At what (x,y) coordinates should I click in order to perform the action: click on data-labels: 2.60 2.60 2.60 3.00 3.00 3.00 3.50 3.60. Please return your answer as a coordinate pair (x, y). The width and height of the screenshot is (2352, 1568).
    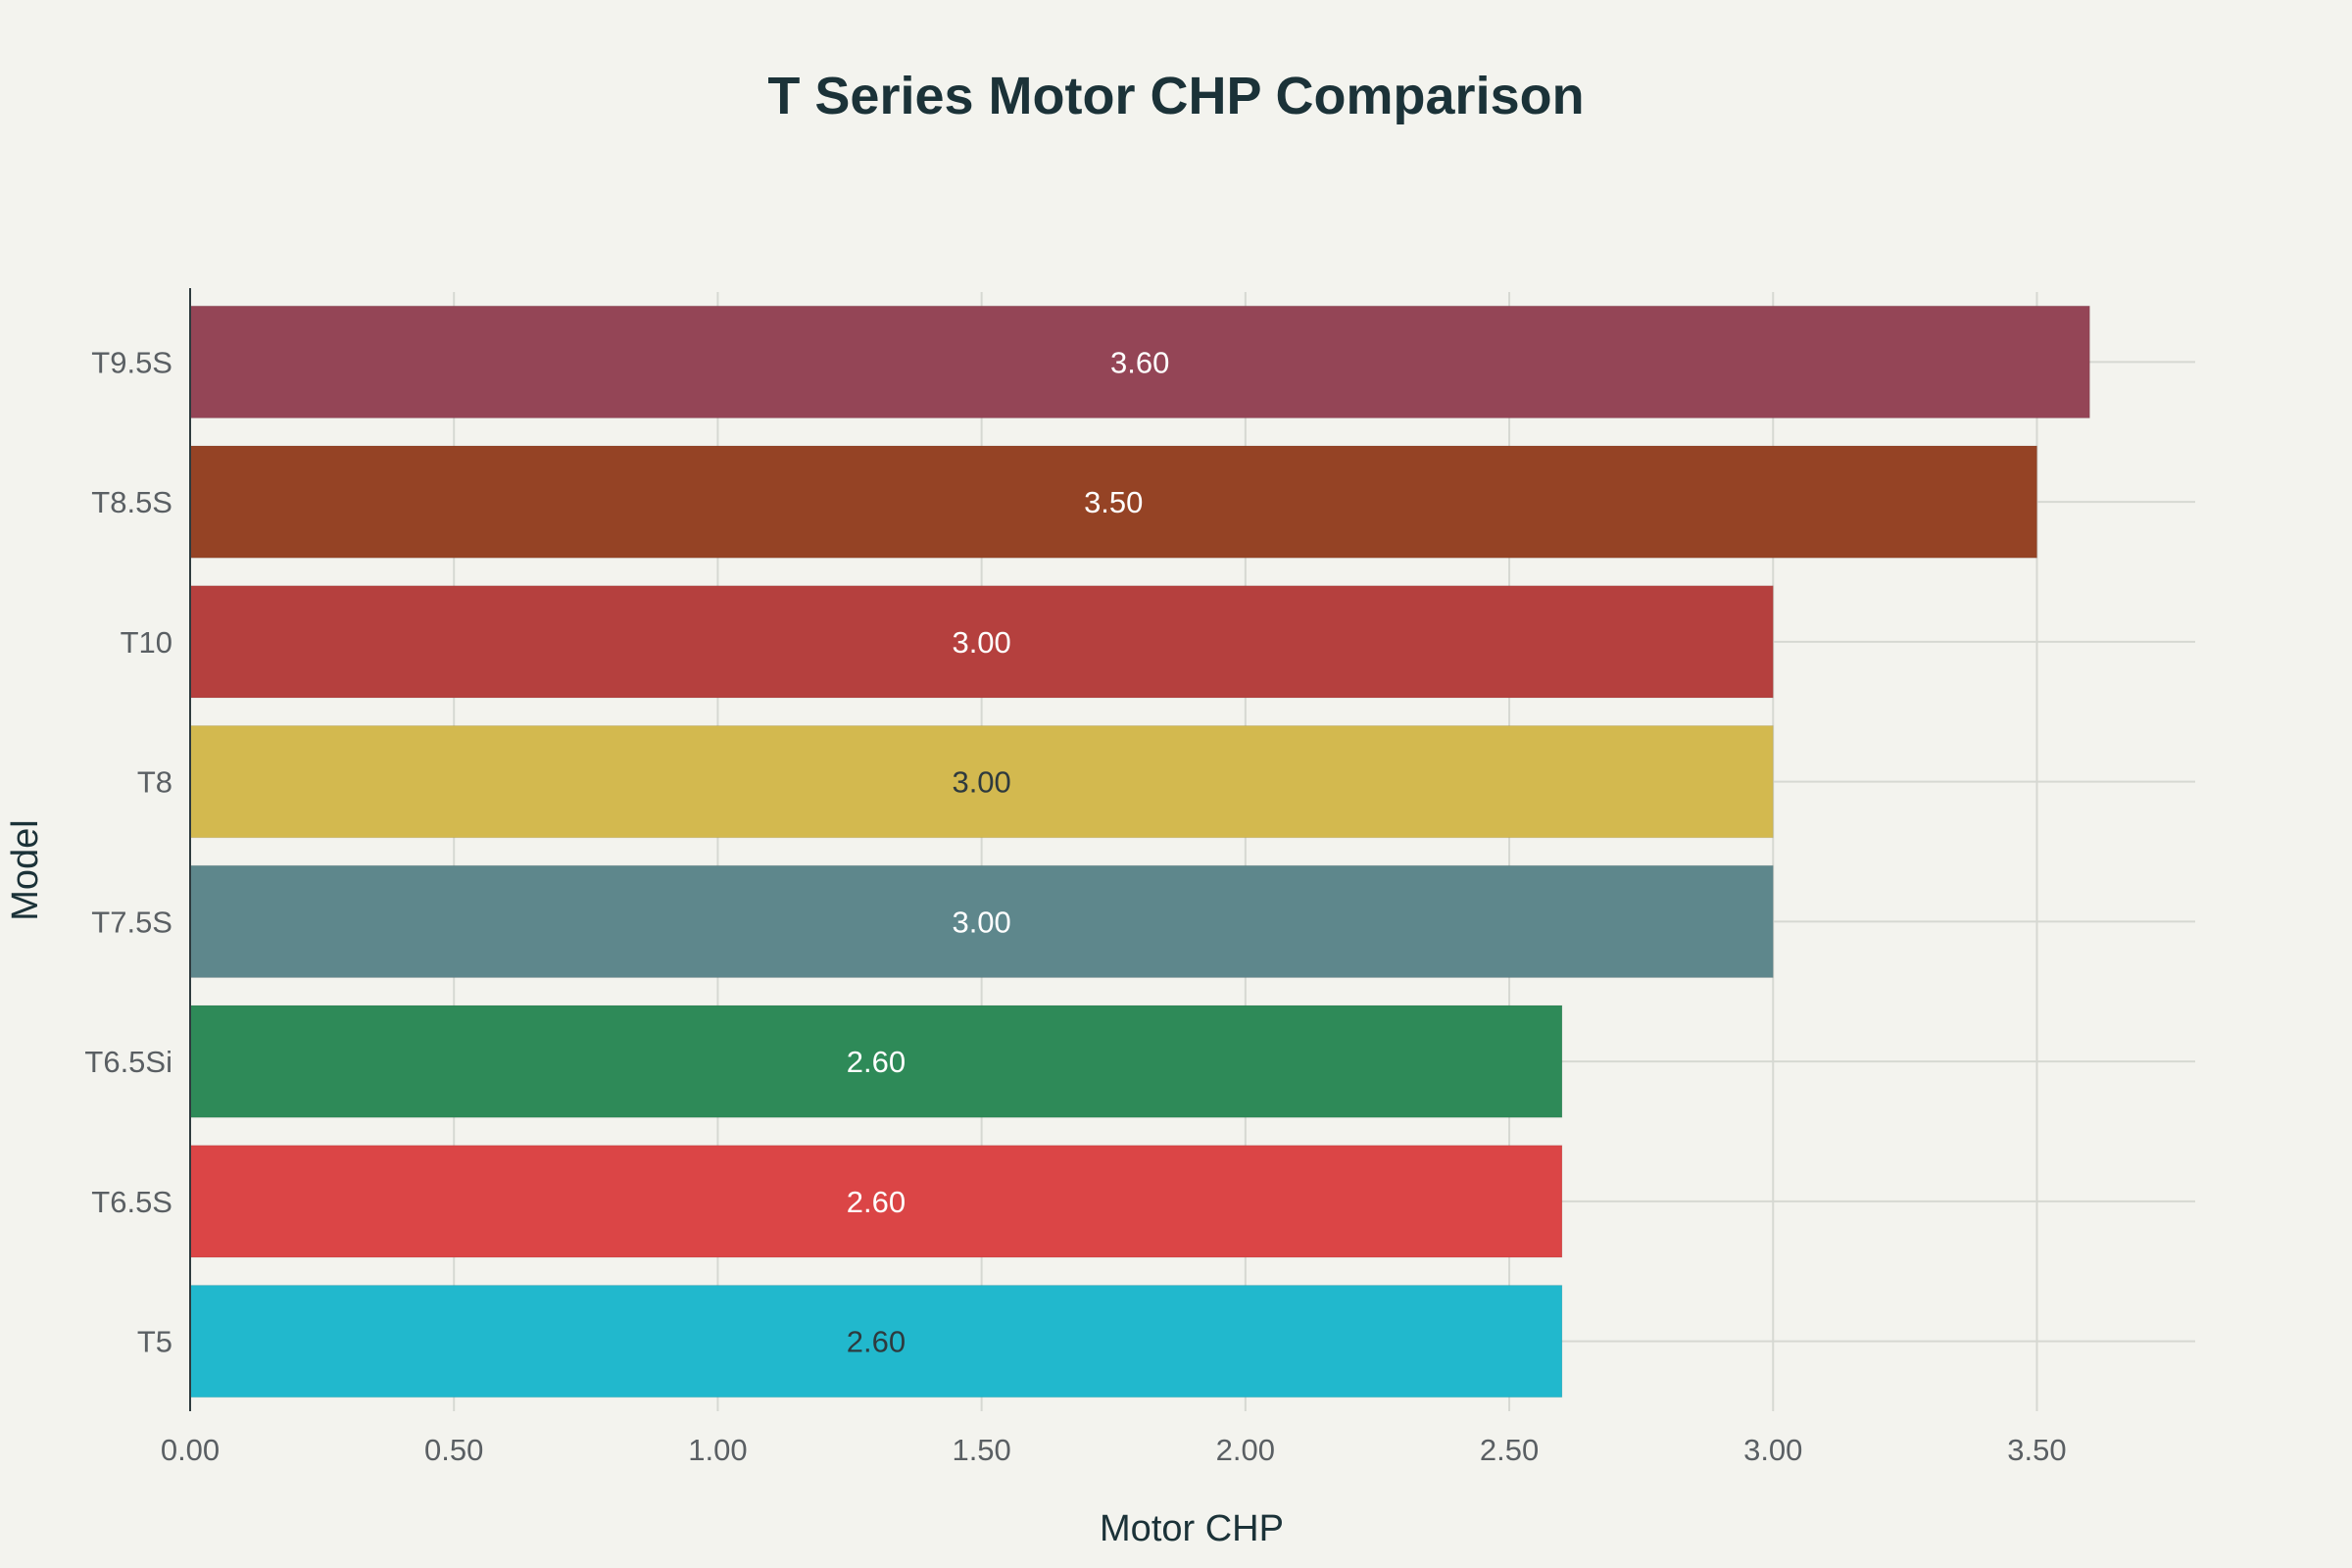
    Looking at the image, I should click on (1008, 851).